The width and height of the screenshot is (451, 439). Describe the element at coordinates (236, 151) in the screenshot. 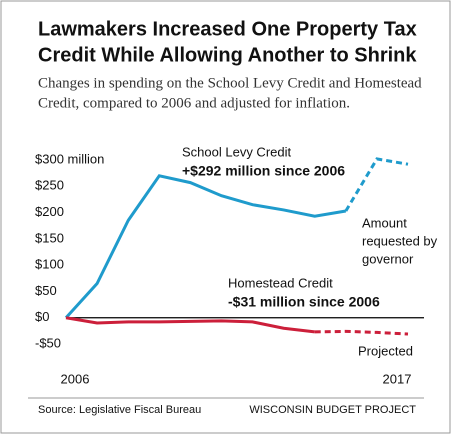

I see `series-label: School Levy Credit` at that location.